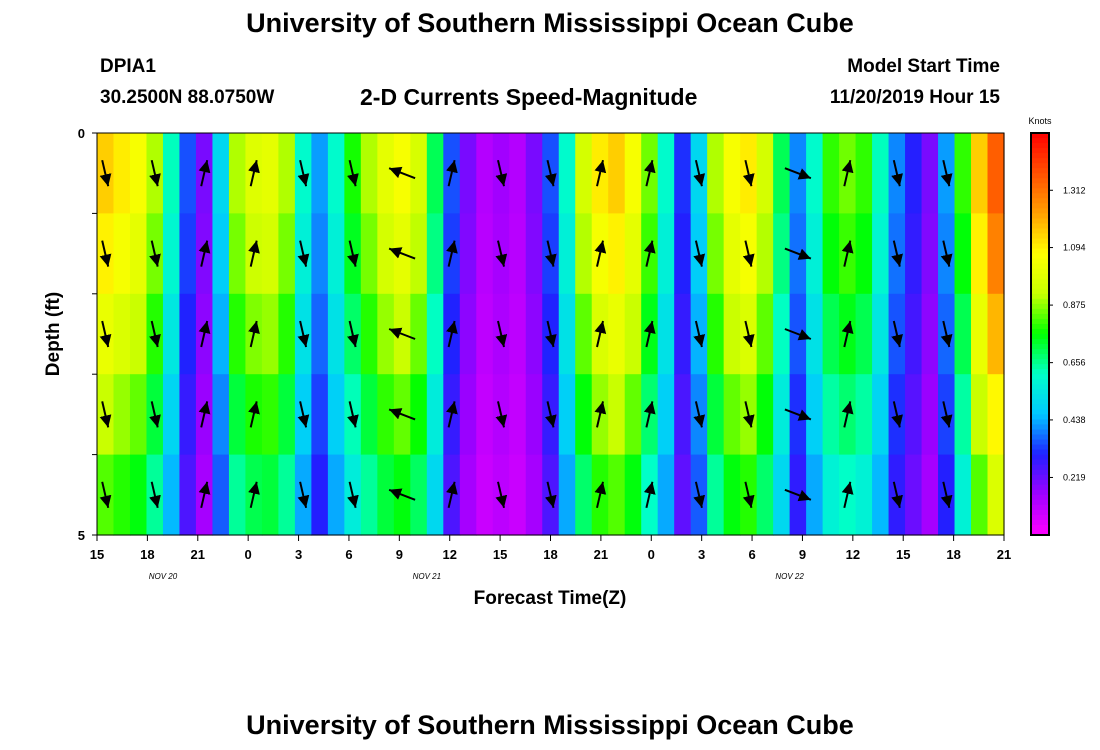 The width and height of the screenshot is (1100, 750). Describe the element at coordinates (248, 554) in the screenshot. I see `x-tick-label: 0` at that location.